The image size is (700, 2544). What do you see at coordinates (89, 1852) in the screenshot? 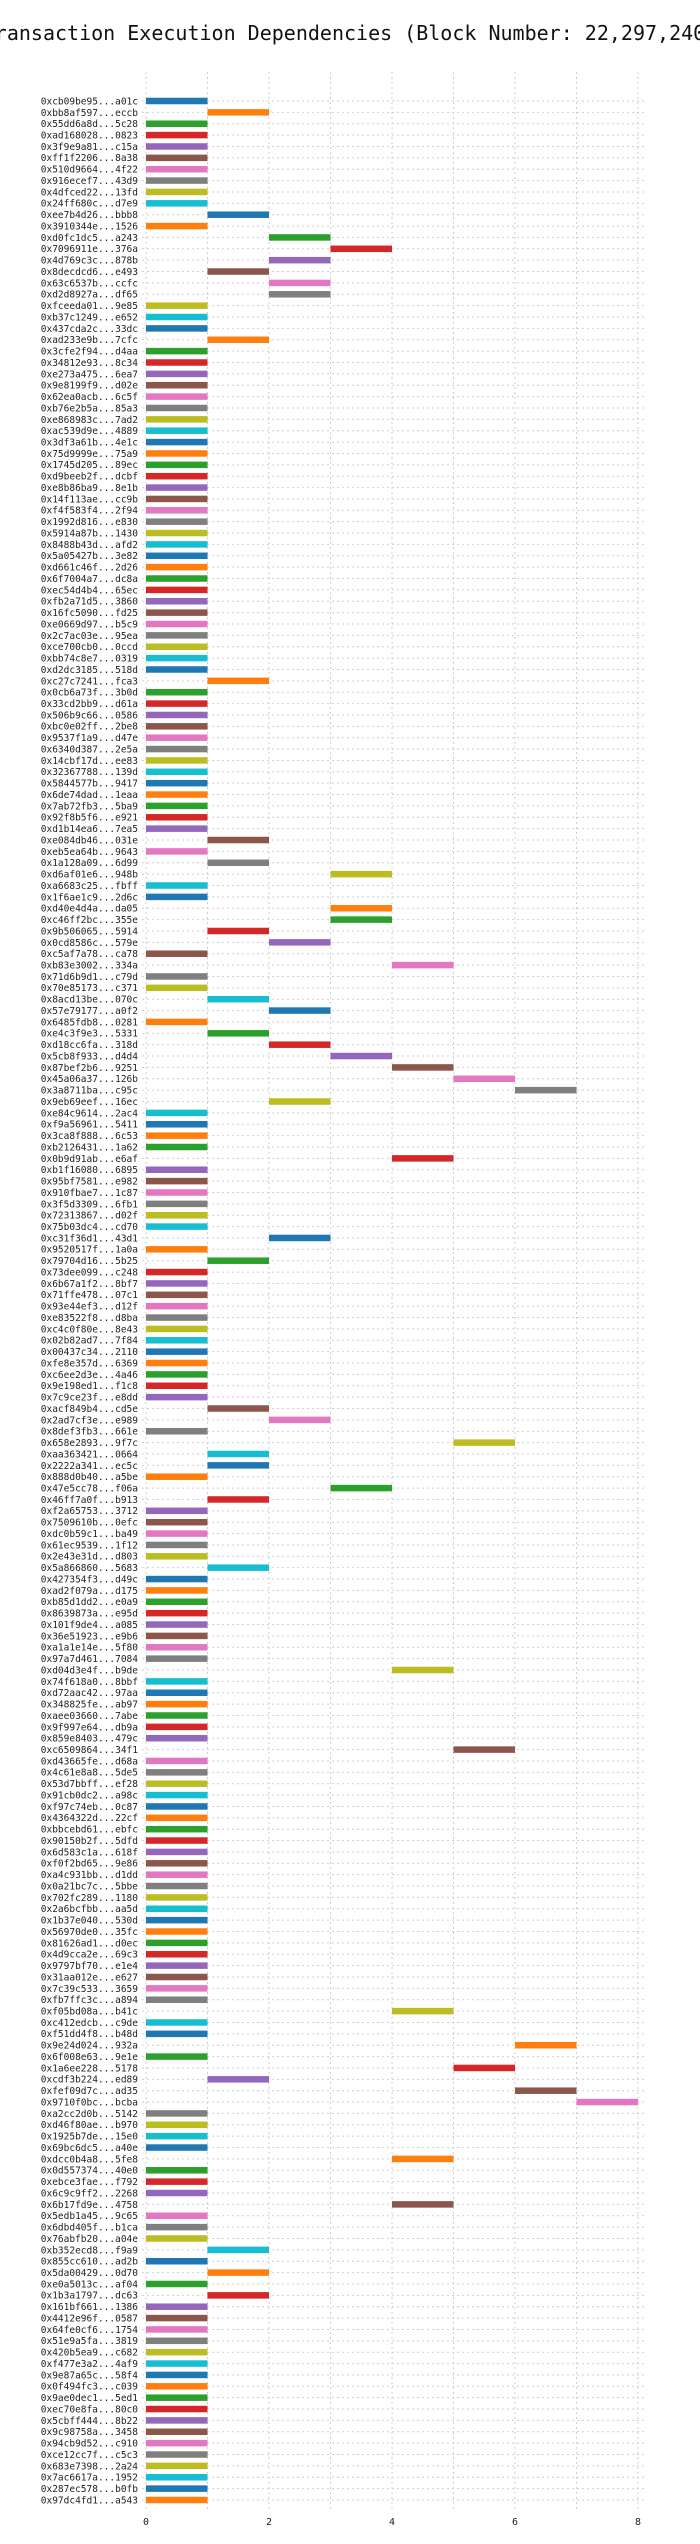
I see `y-tick-label: 0x6d583c1a...618f` at bounding box center [89, 1852].